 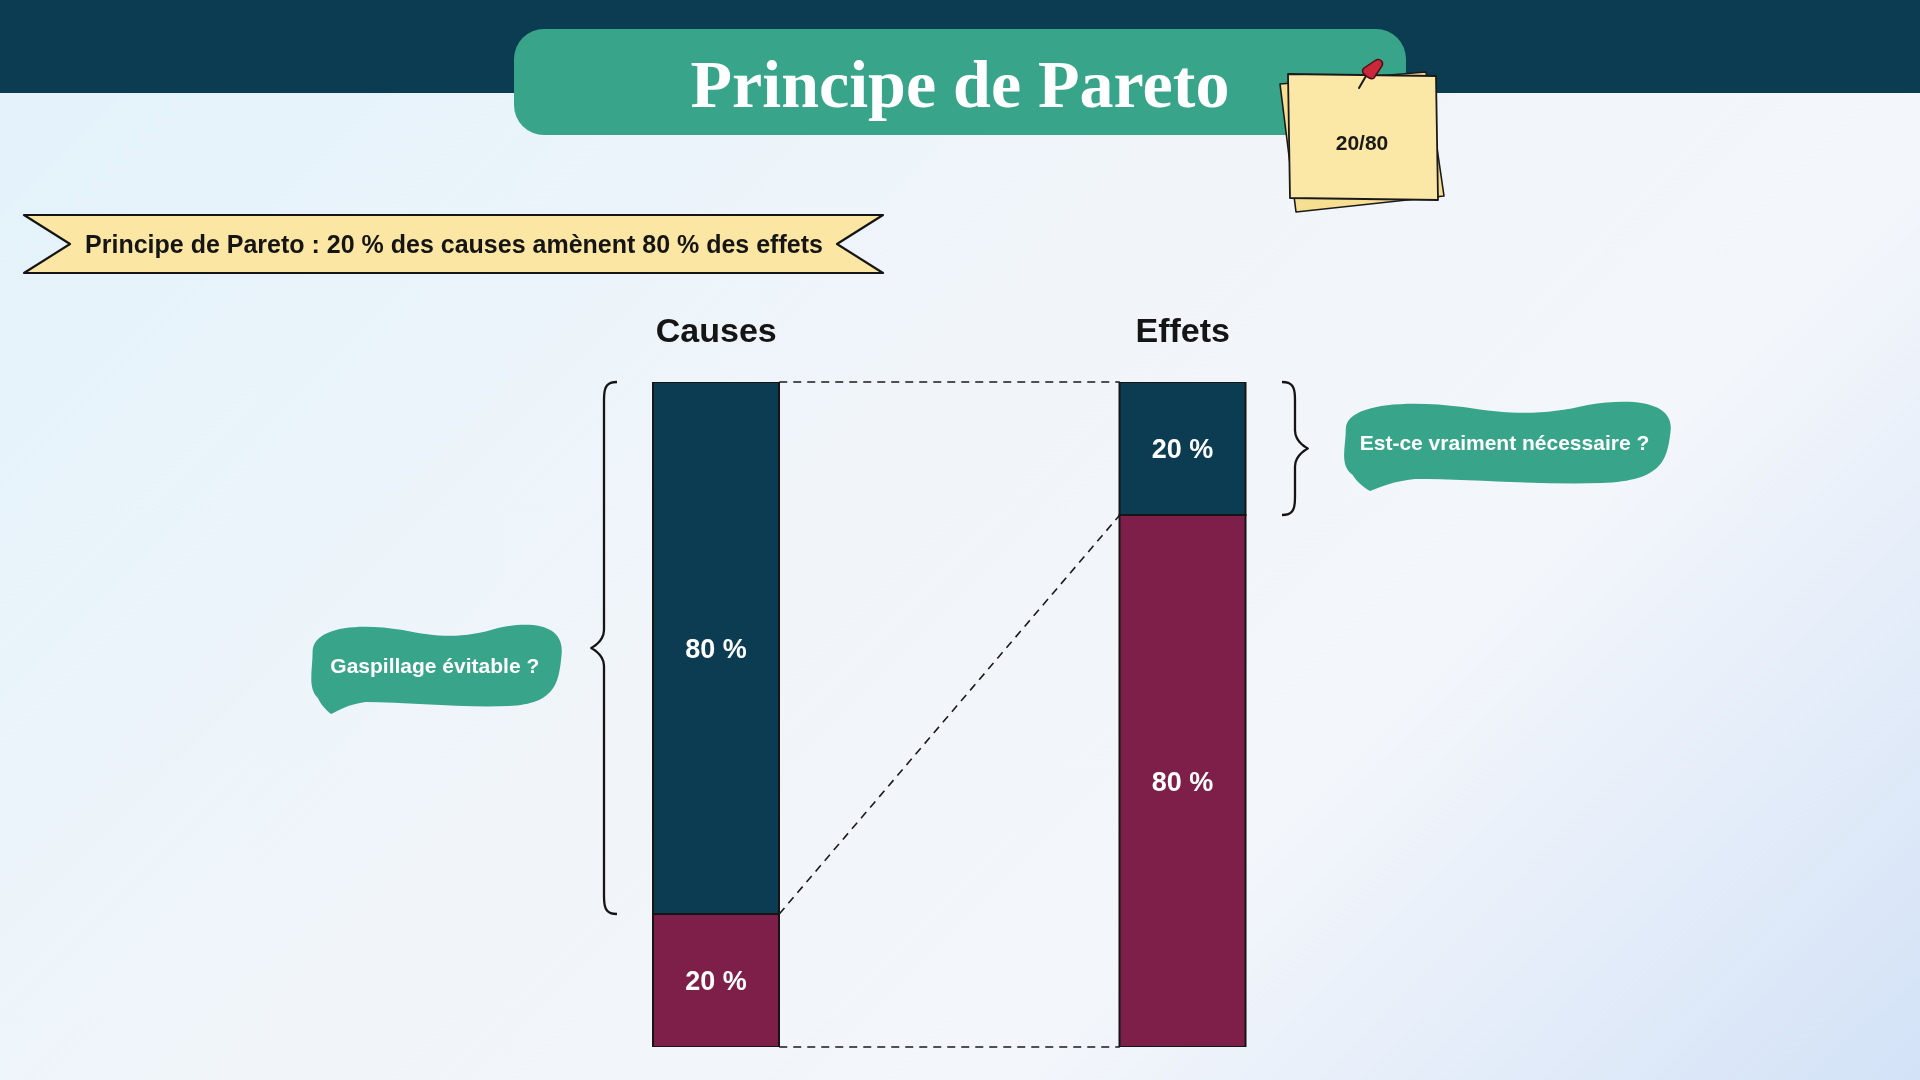 What do you see at coordinates (1362, 143) in the screenshot?
I see `text: 20/80` at bounding box center [1362, 143].